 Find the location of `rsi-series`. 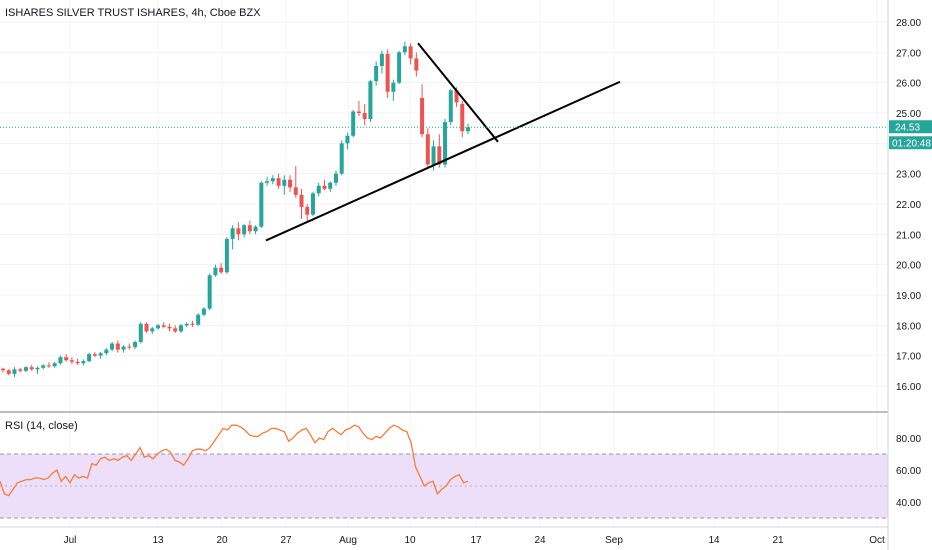

rsi-series is located at coordinates (234, 460).